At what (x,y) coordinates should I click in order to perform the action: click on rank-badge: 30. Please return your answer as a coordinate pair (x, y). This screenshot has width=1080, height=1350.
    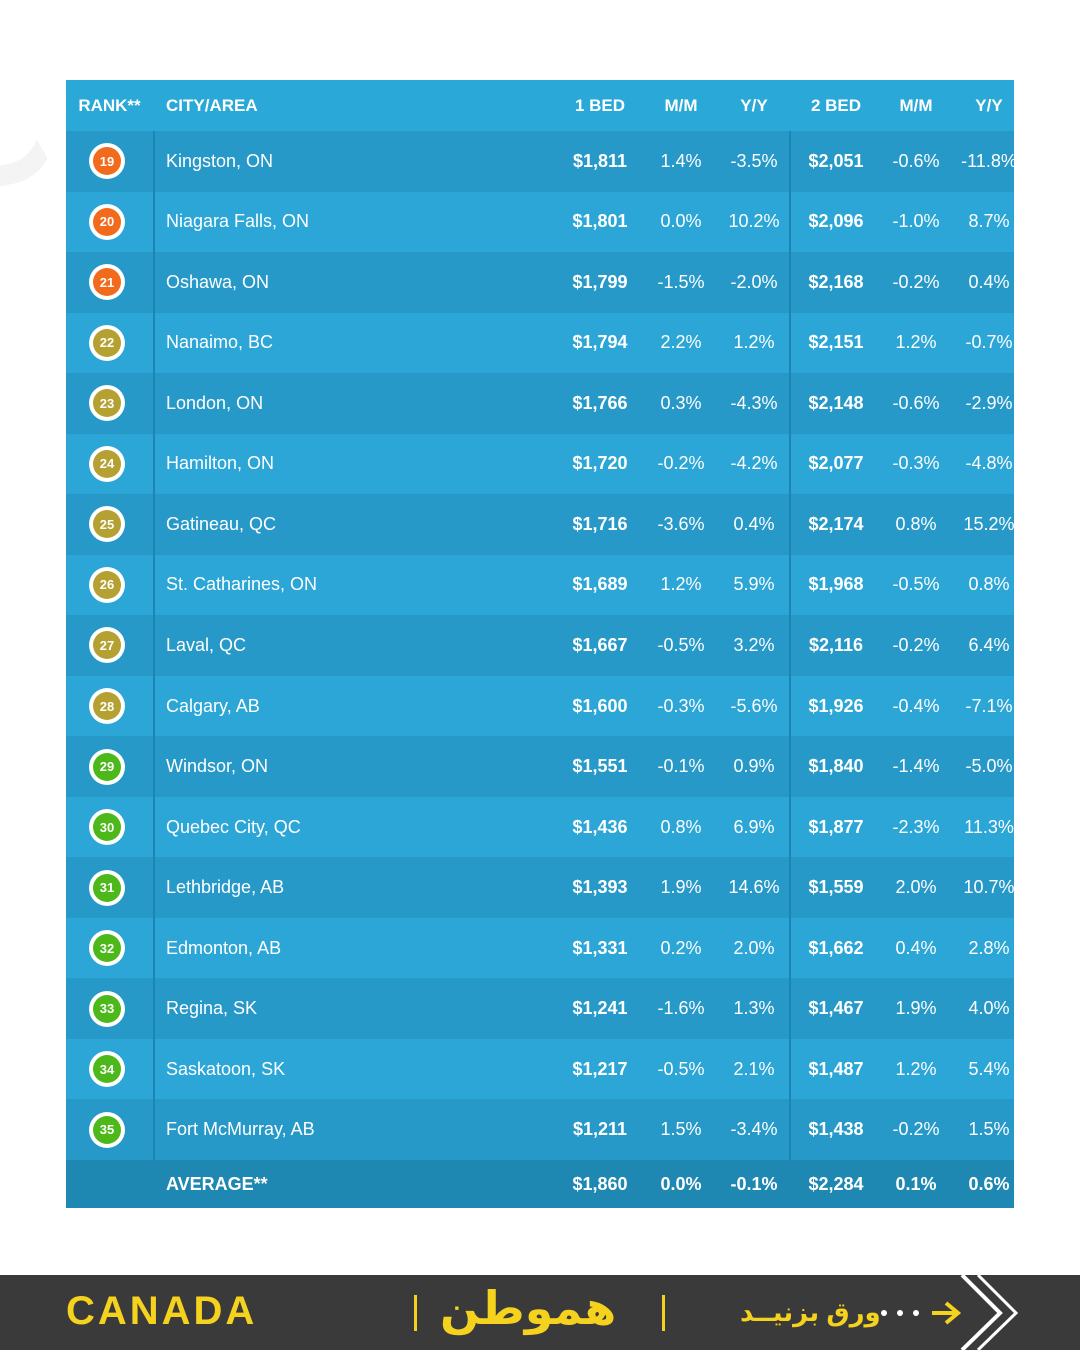
    Looking at the image, I should click on (107, 827).